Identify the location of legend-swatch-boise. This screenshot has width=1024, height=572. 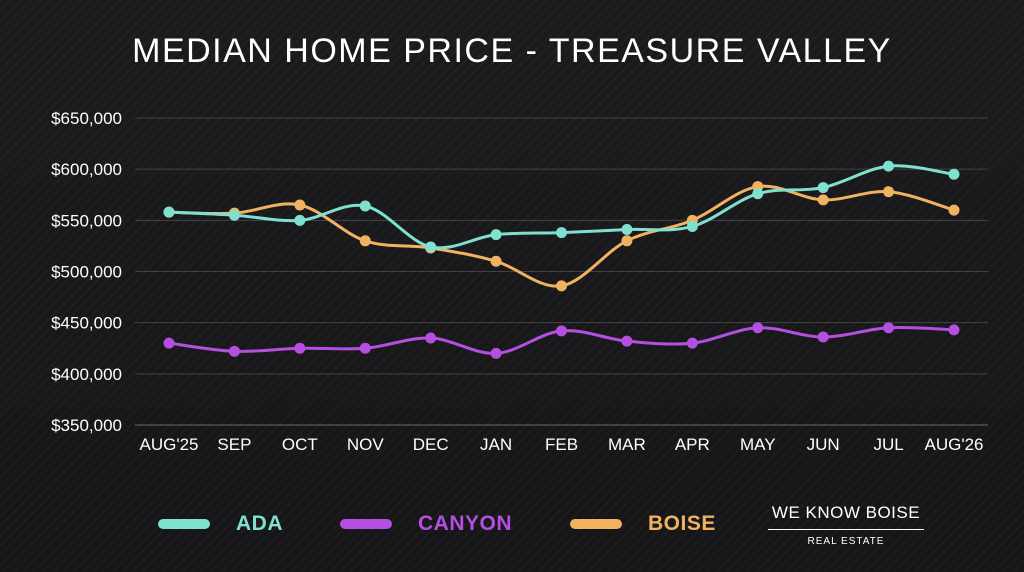
(596, 524).